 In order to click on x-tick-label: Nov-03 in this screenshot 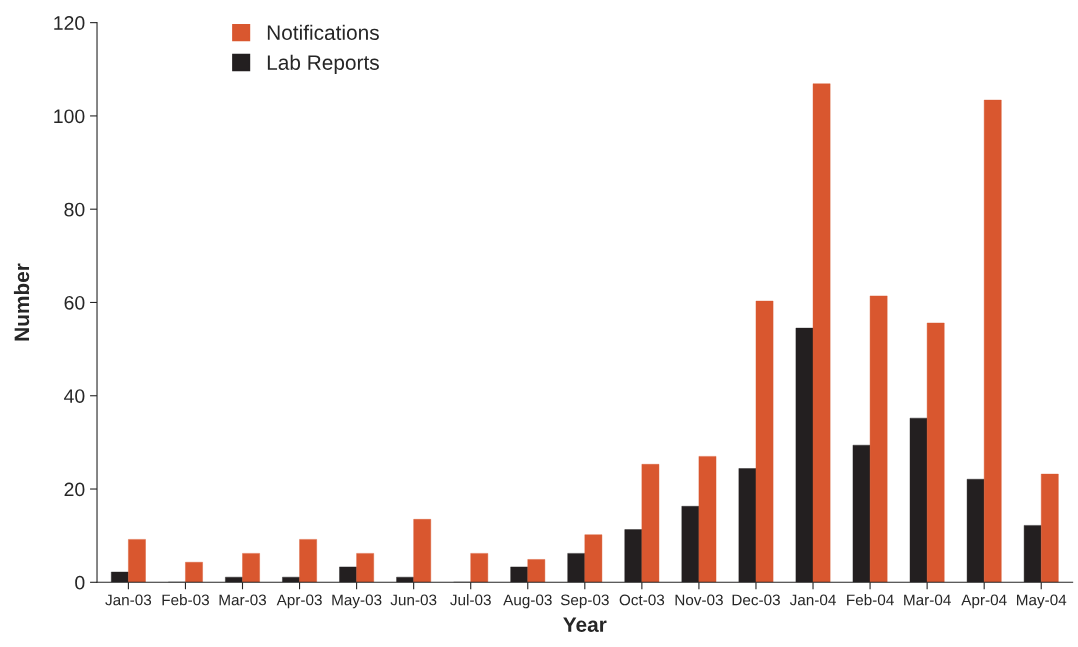, I will do `click(699, 600)`.